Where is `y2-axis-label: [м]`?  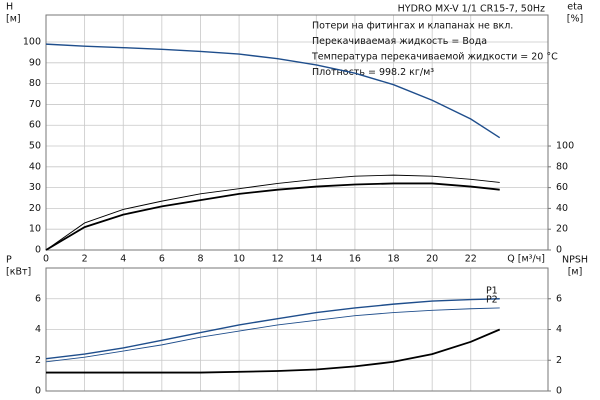 y2-axis-label: [м] is located at coordinates (575, 272).